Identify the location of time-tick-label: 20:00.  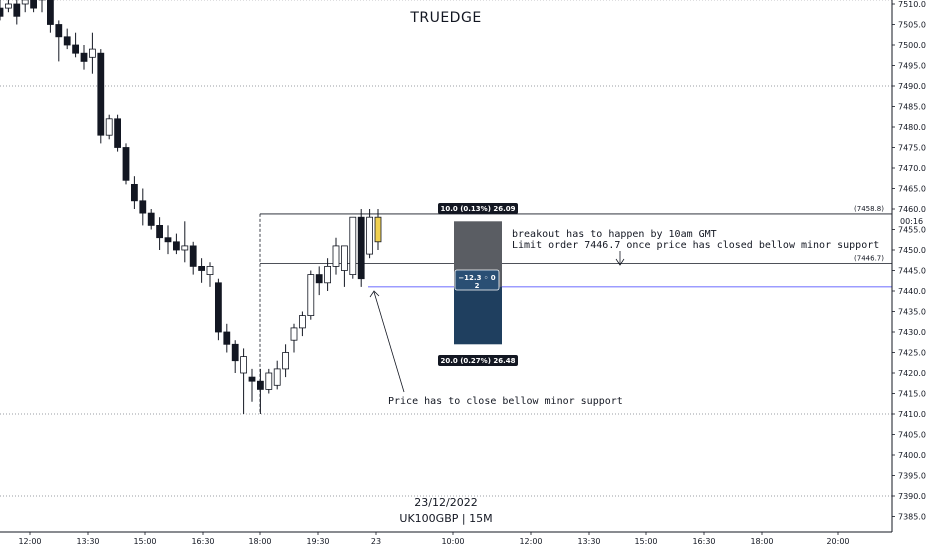
(837, 541).